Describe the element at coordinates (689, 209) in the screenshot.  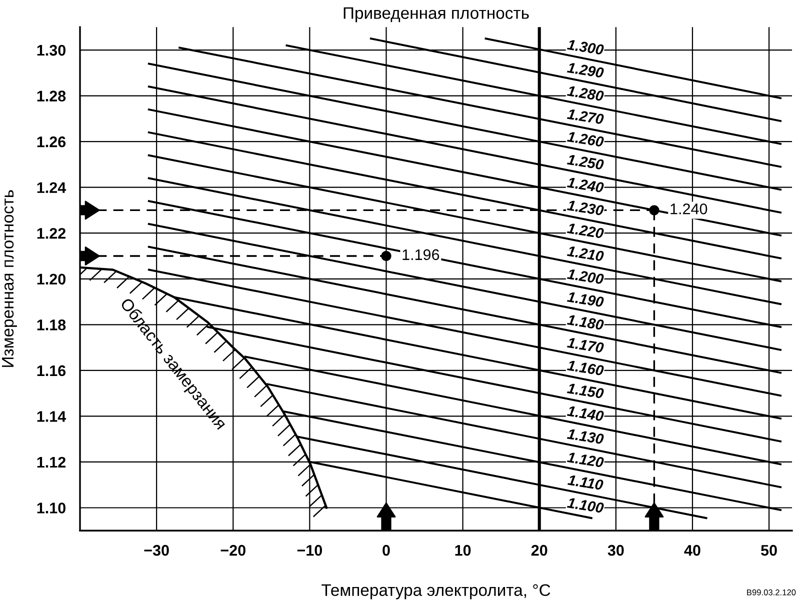
I see `annotation: 1.240` at that location.